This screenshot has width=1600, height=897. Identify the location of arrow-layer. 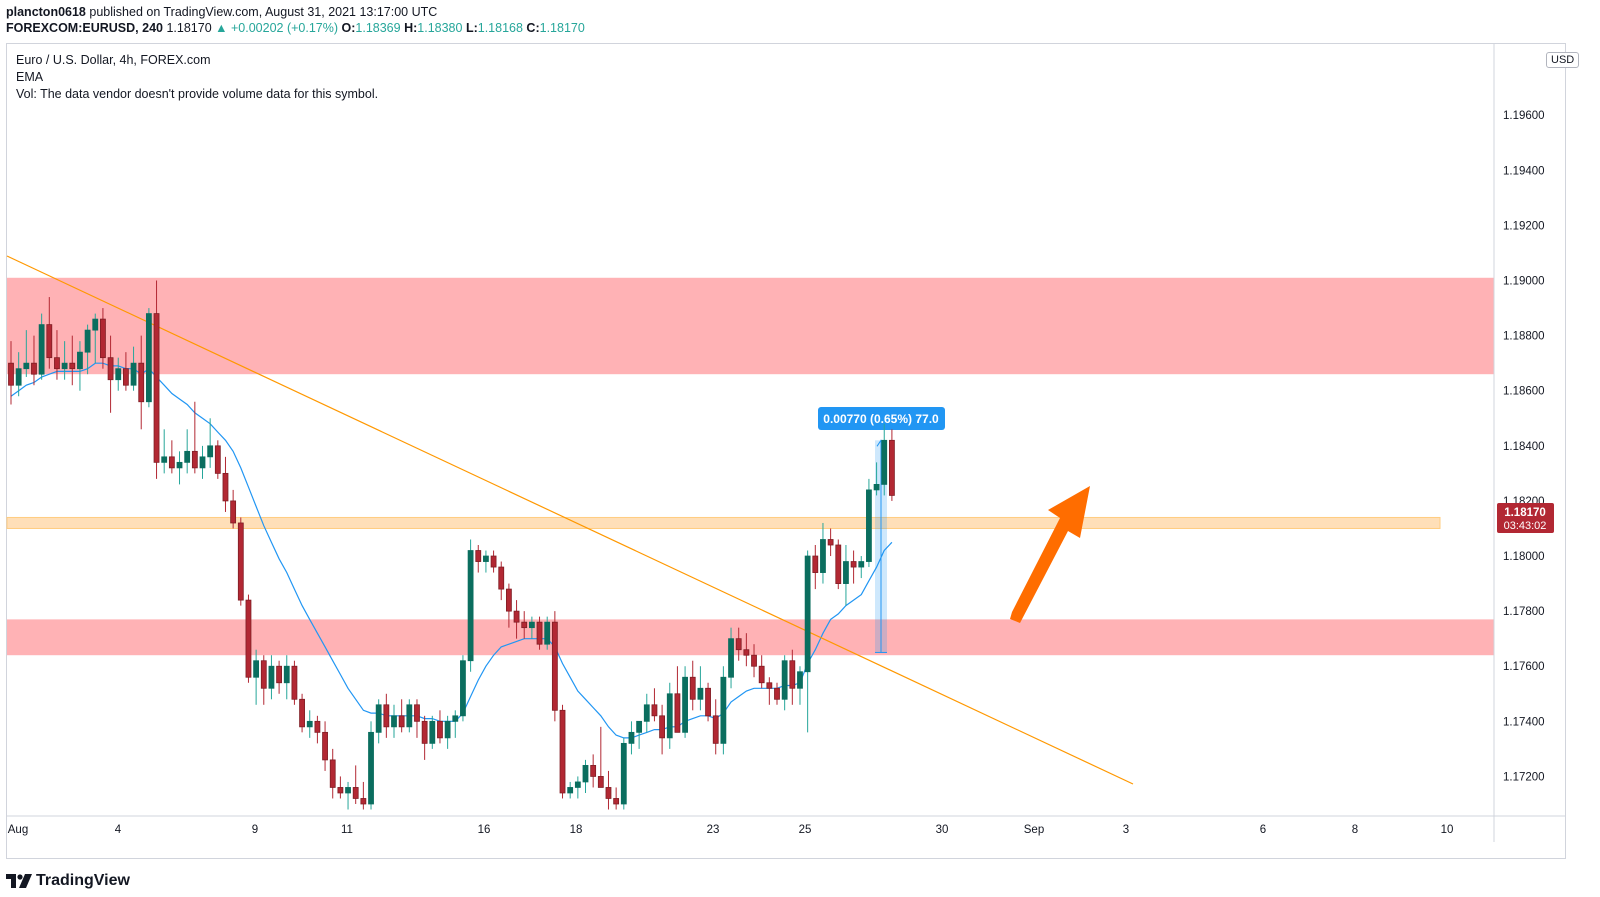
(1050, 554).